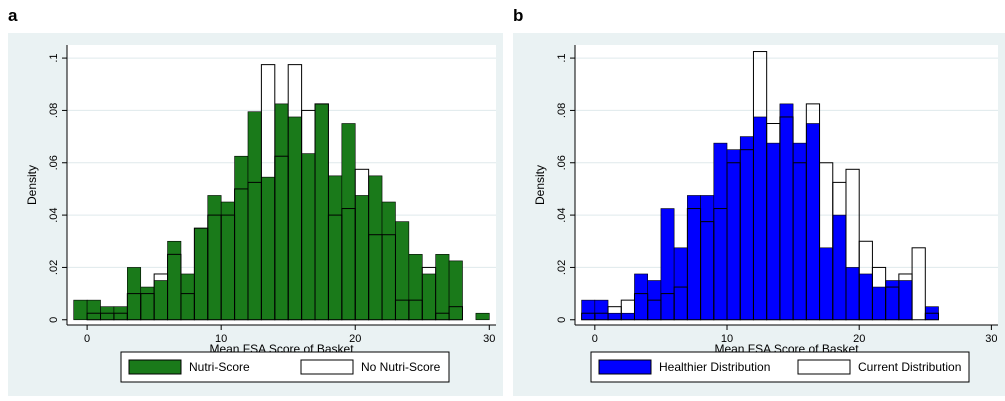 The image size is (1005, 401). Describe the element at coordinates (219, 367) in the screenshot. I see `legend-label: Nutri-Score` at that location.